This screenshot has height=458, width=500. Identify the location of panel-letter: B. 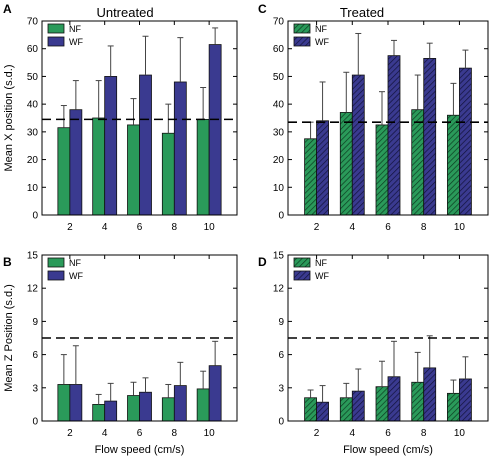
(7, 262).